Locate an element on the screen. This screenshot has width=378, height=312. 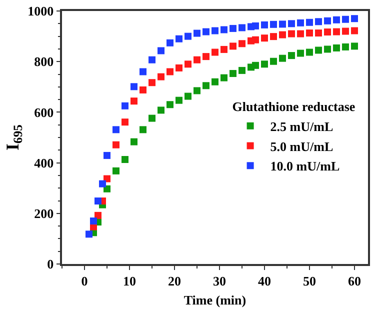
legend-title: Glutathione reductase is located at coordinates (294, 106).